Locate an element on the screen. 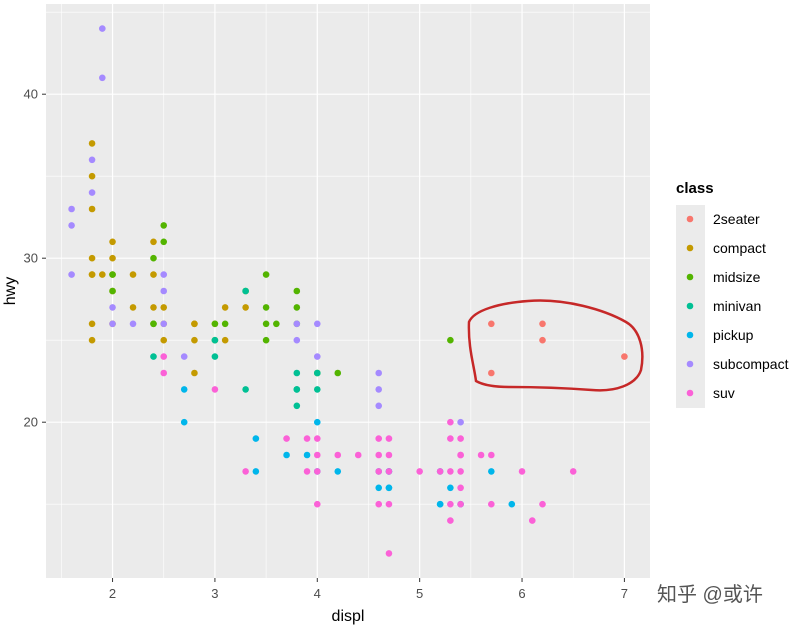 This screenshot has width=807, height=627. legend-key-pickup is located at coordinates (690, 335).